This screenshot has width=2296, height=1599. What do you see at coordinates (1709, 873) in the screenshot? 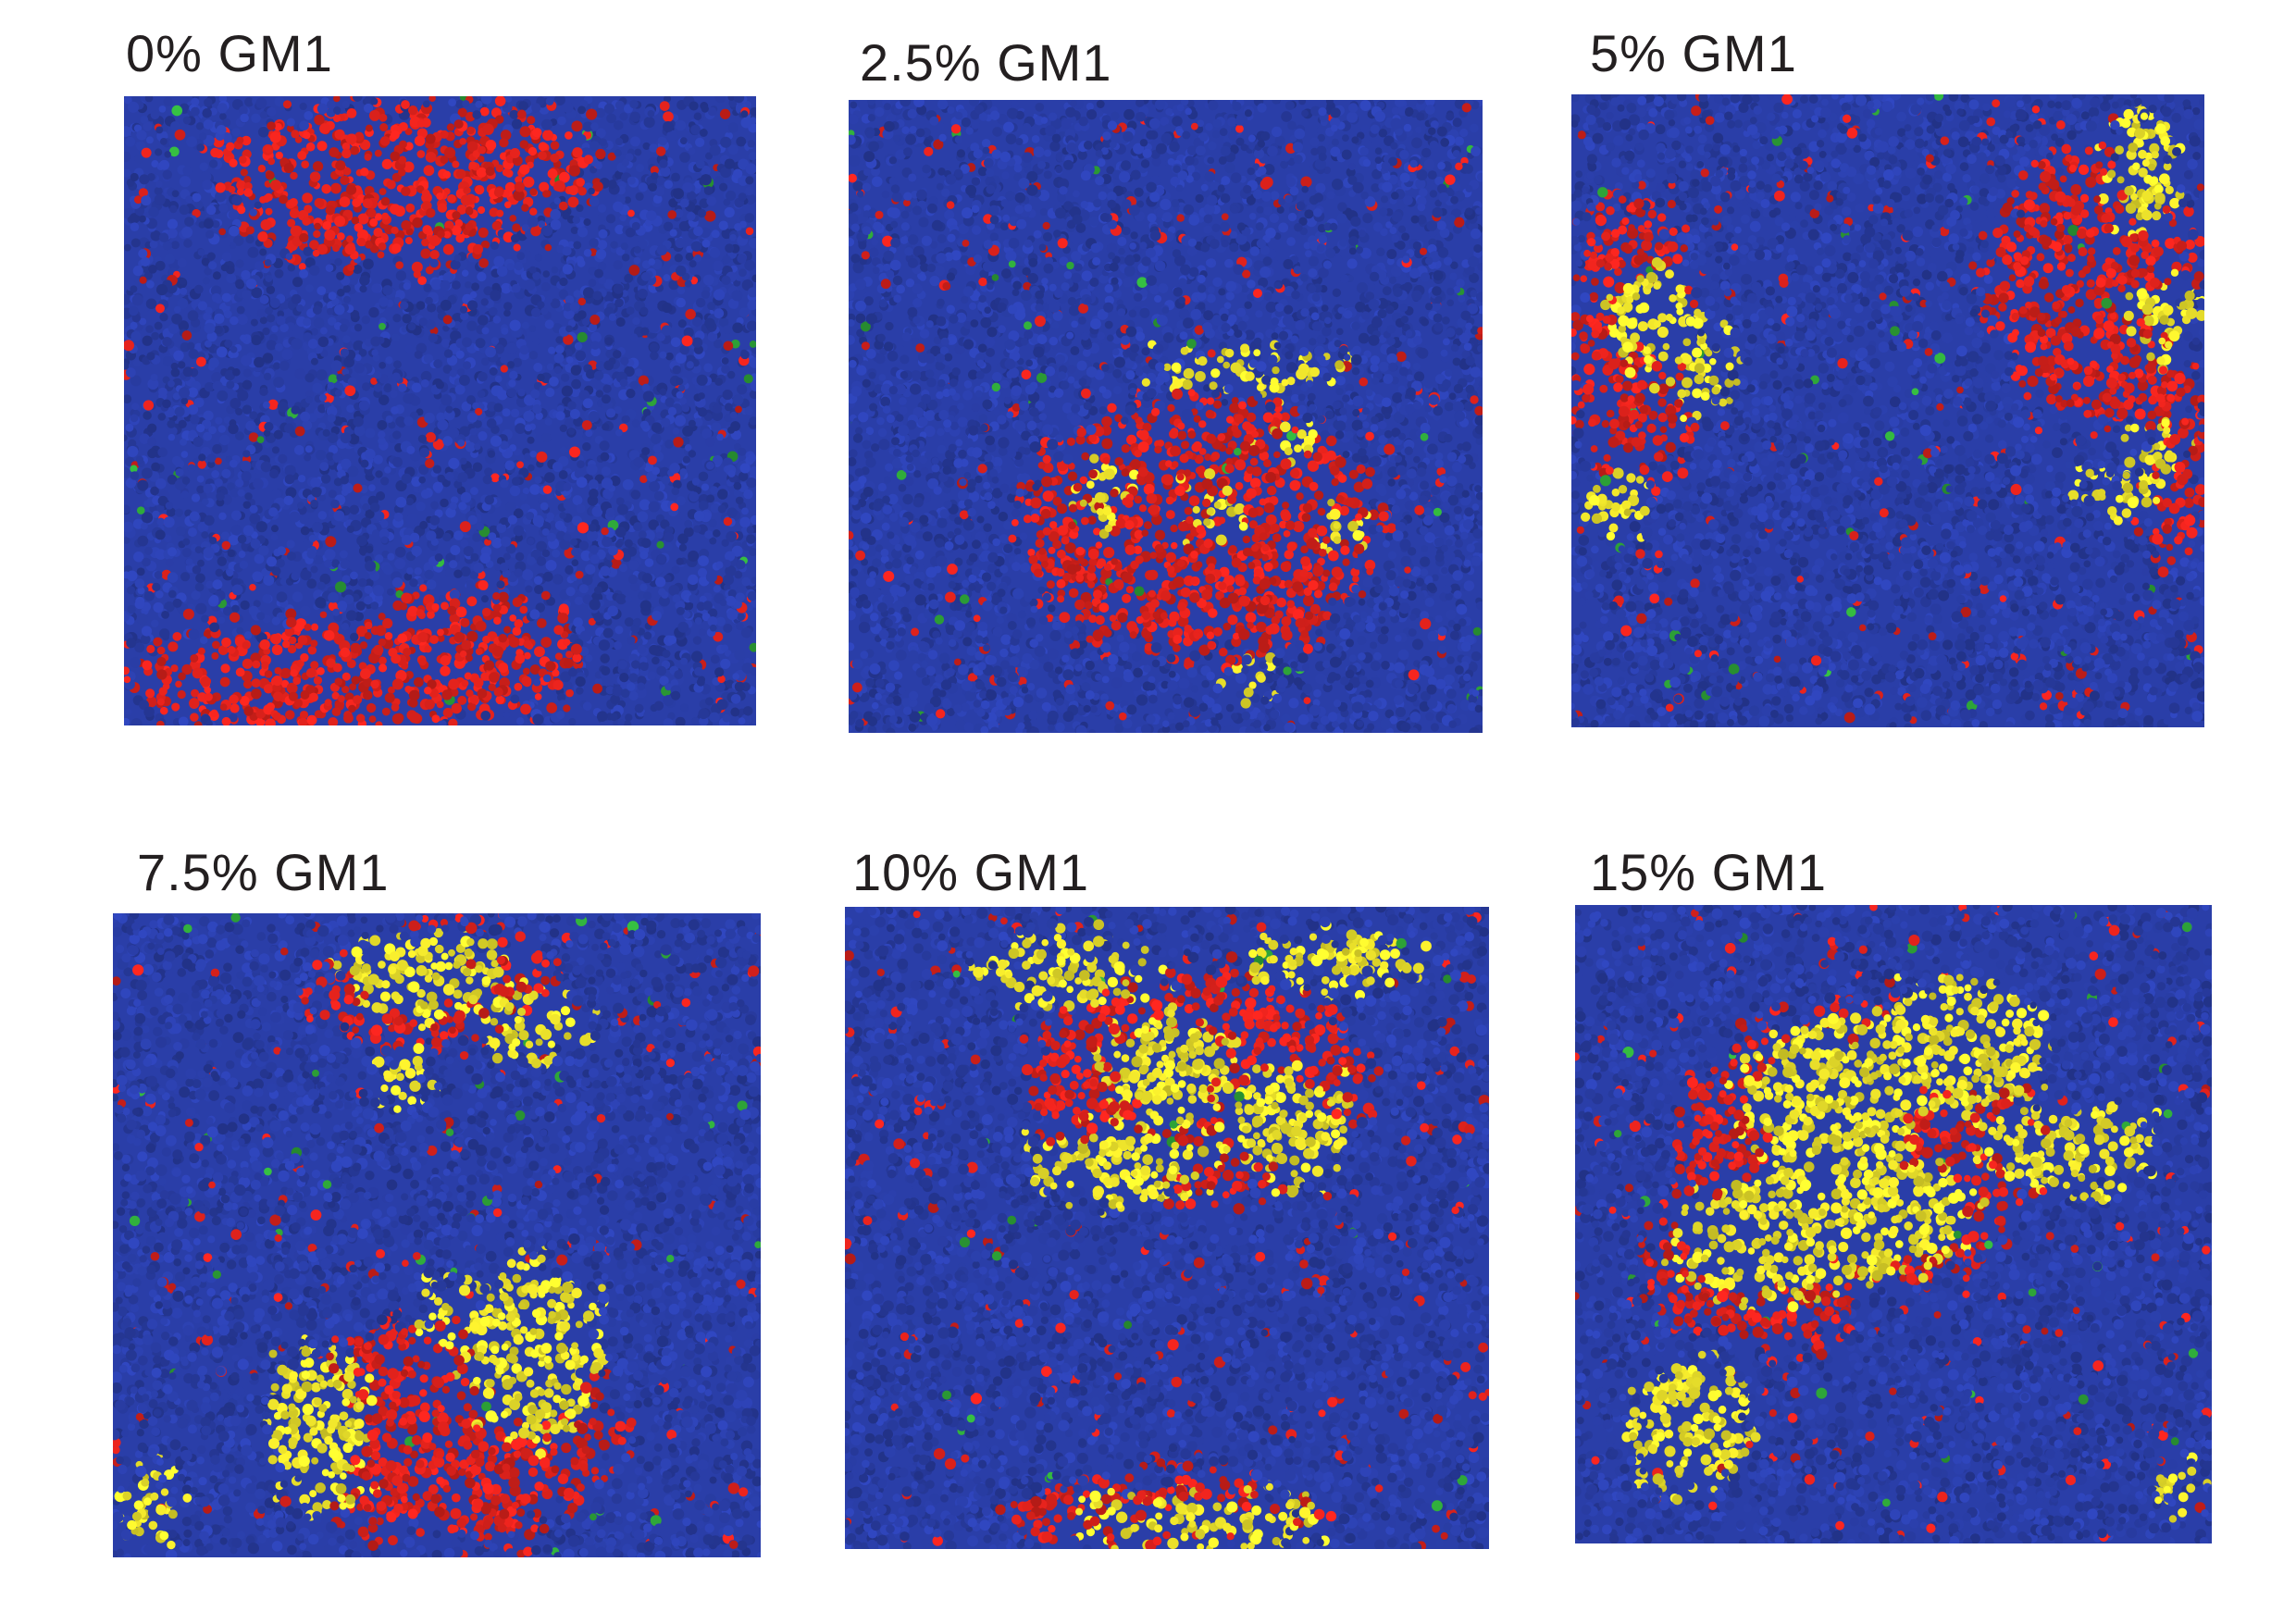
I see `panel-label-5: 15% GM1` at bounding box center [1709, 873].